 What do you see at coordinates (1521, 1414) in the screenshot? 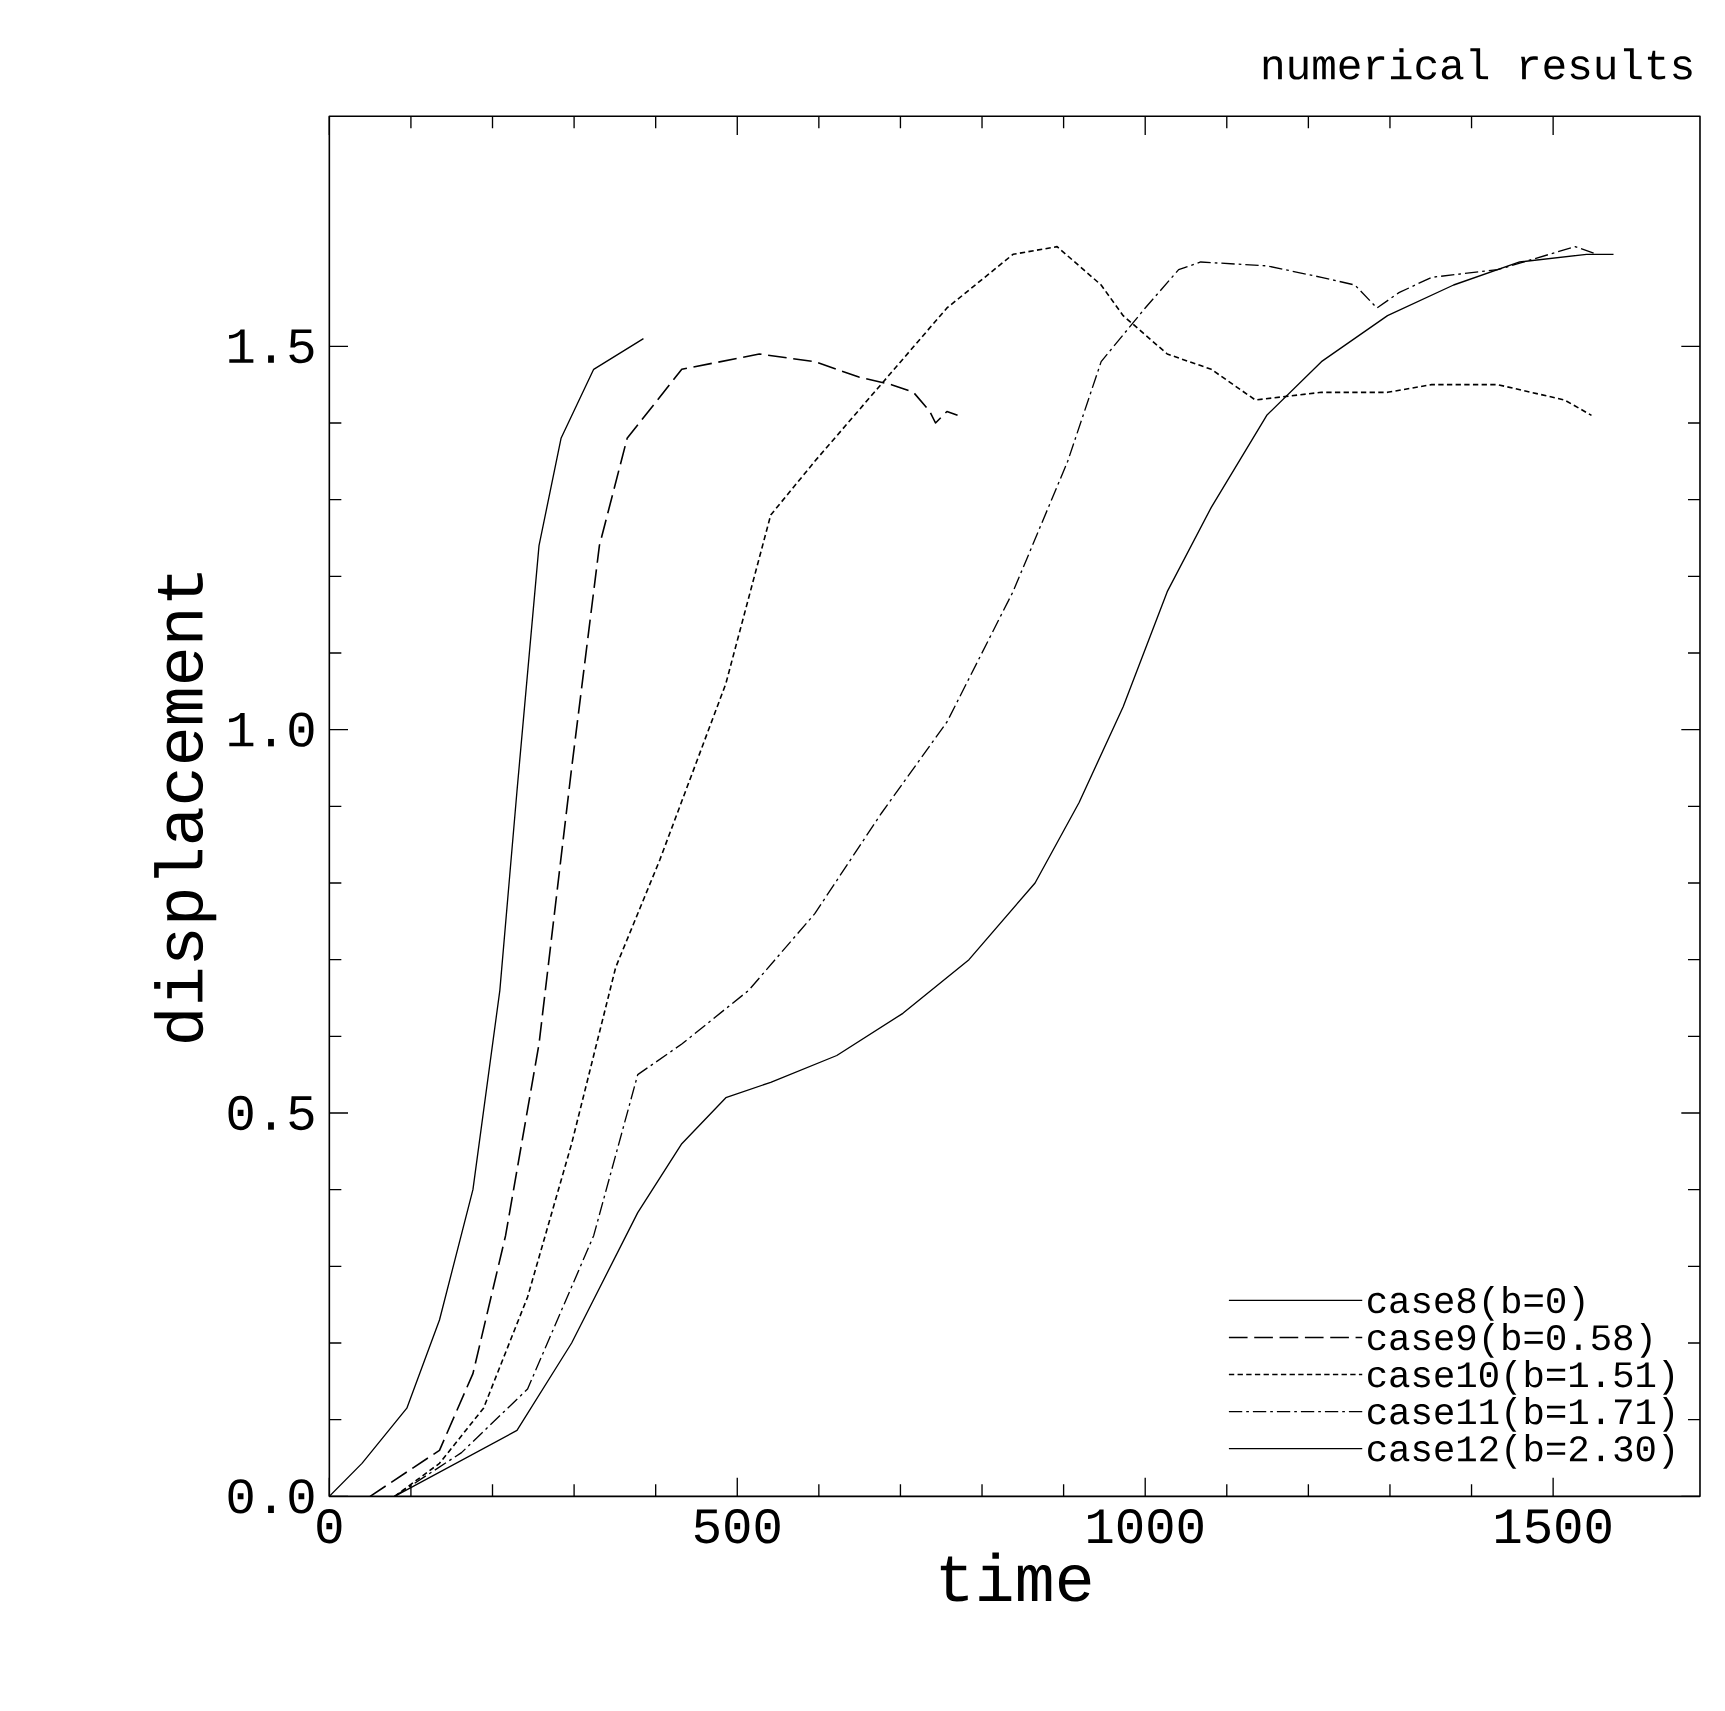
I see `legend-label: case11(b=1.71)` at bounding box center [1521, 1414].